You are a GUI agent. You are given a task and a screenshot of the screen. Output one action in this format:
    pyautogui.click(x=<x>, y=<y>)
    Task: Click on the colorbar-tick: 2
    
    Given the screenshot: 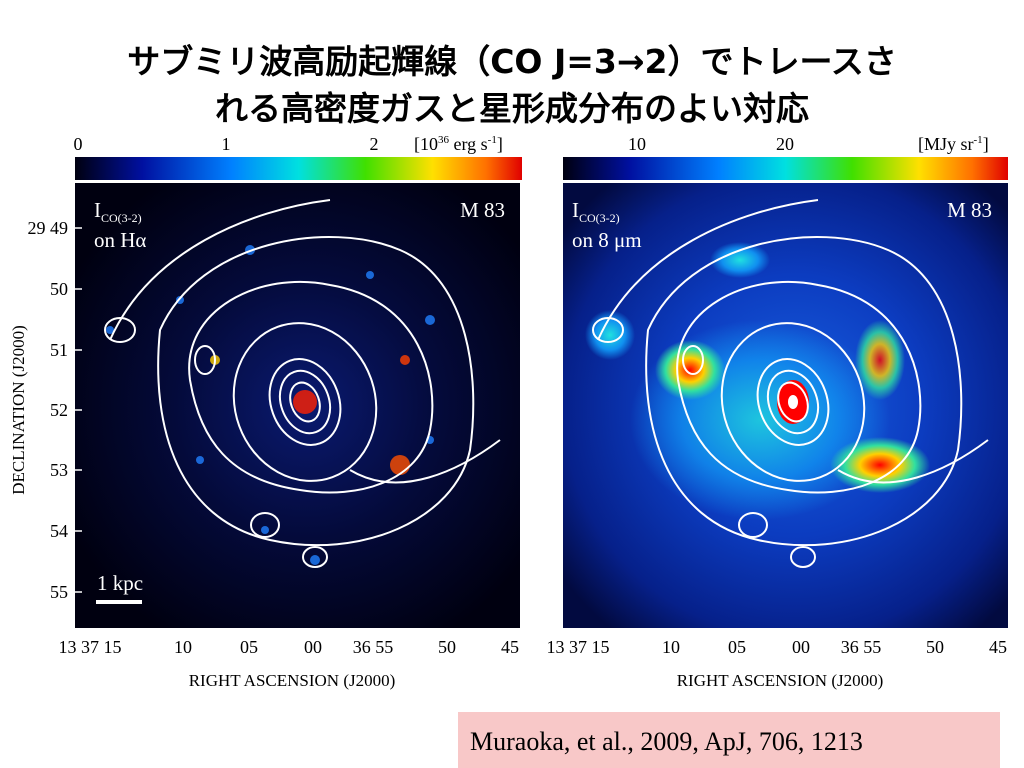 What is the action you would take?
    pyautogui.click(x=374, y=144)
    